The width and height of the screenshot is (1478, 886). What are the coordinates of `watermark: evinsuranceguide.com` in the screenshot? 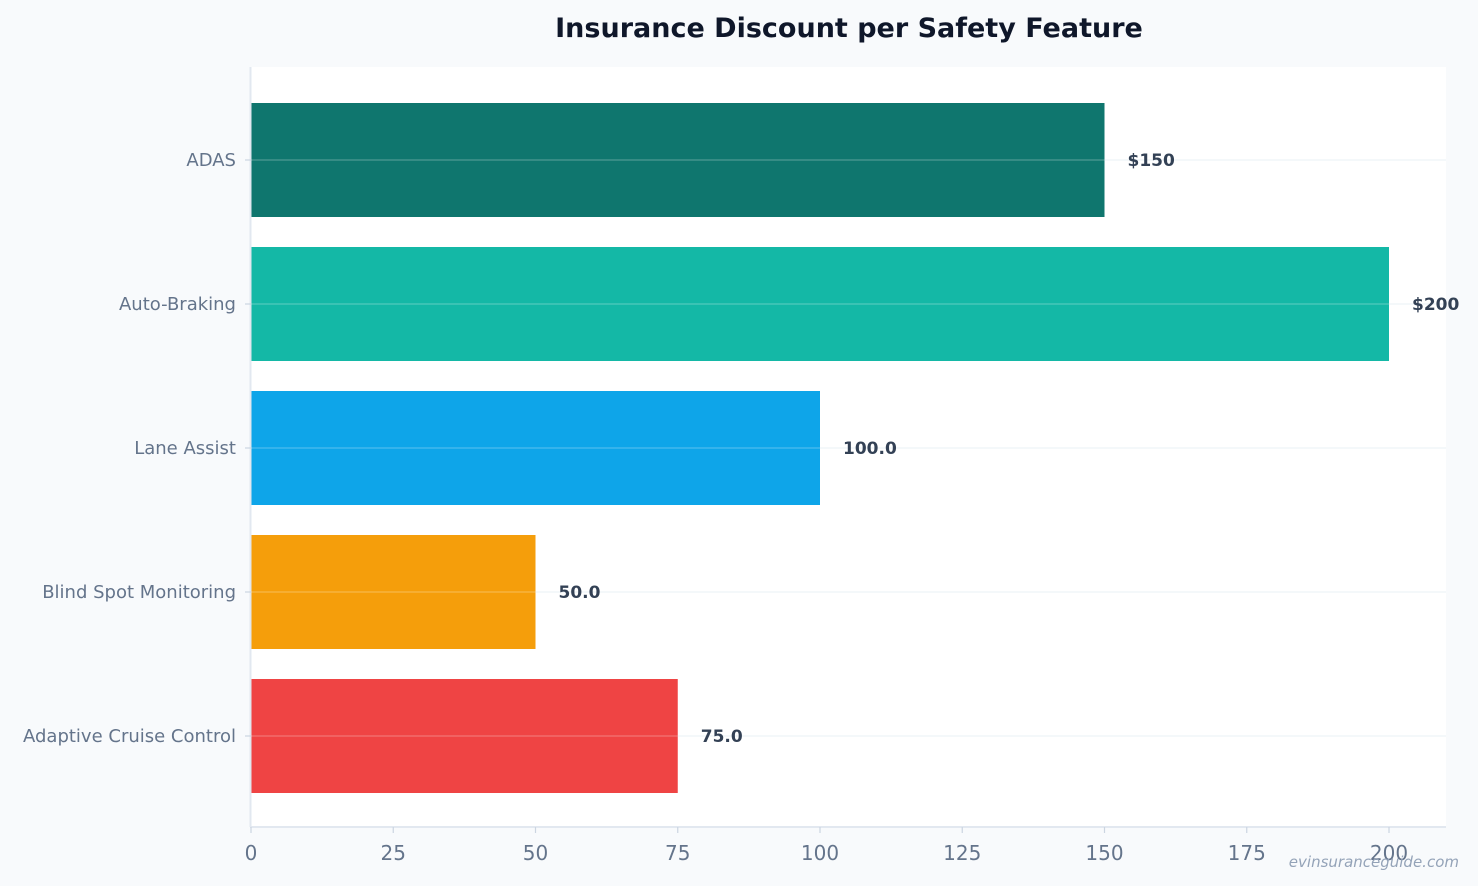 It's located at (1374, 862).